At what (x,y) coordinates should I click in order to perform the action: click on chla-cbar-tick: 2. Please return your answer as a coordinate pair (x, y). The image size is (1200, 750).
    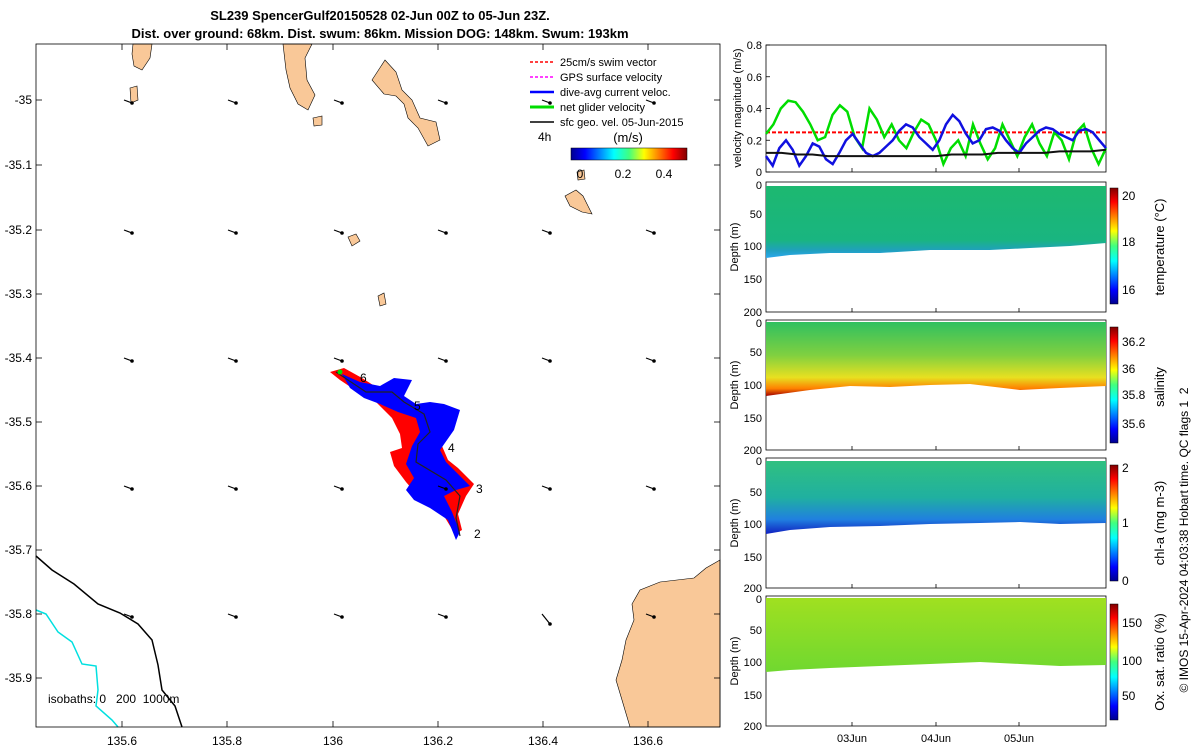
    Looking at the image, I should click on (1125, 468).